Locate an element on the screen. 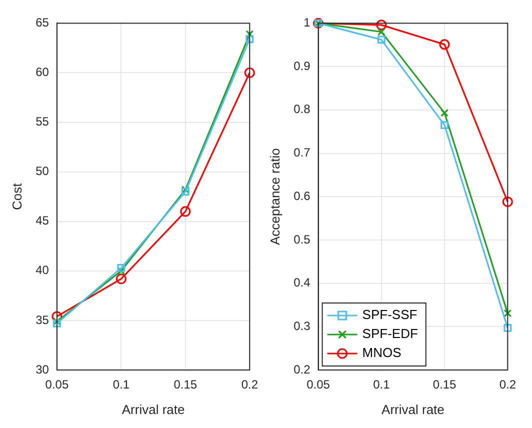  legend-label: SPF-EDF is located at coordinates (390, 334).